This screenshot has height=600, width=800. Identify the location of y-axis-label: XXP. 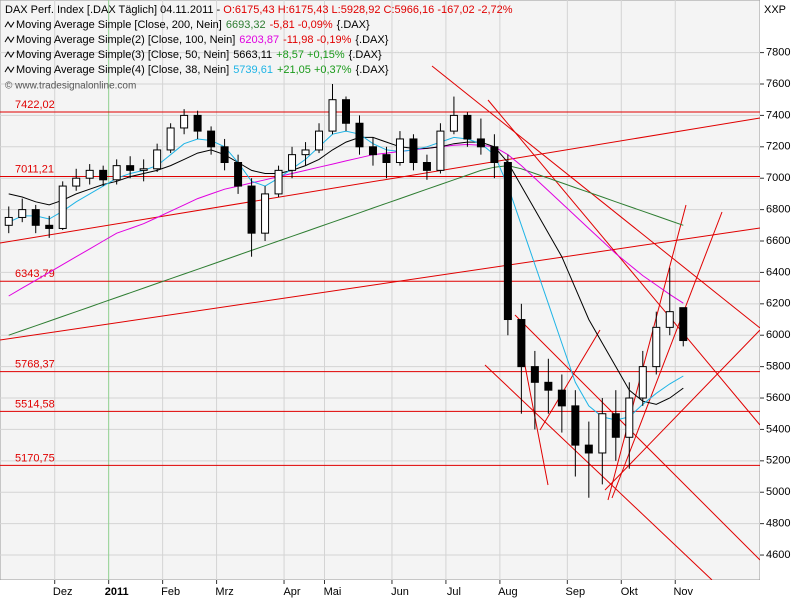
(775, 10).